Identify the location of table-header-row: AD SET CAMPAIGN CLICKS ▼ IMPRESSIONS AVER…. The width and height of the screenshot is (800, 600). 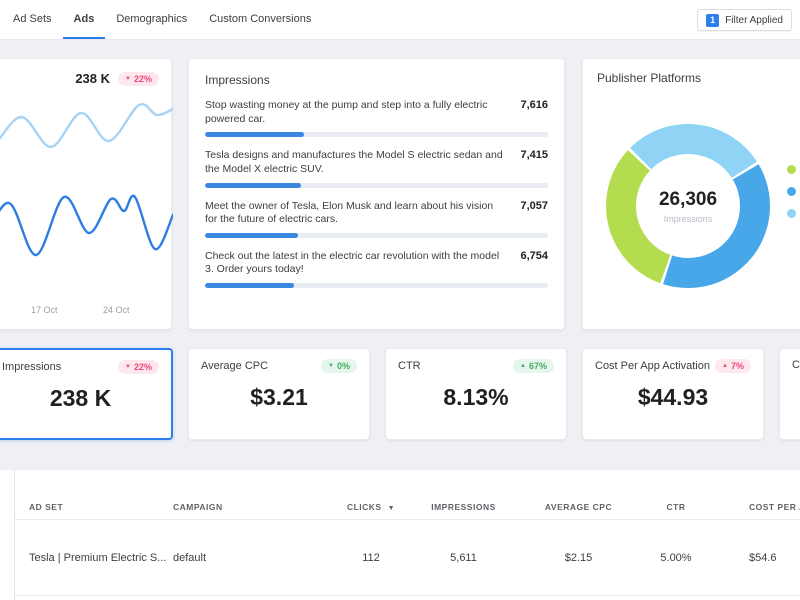
(407, 507).